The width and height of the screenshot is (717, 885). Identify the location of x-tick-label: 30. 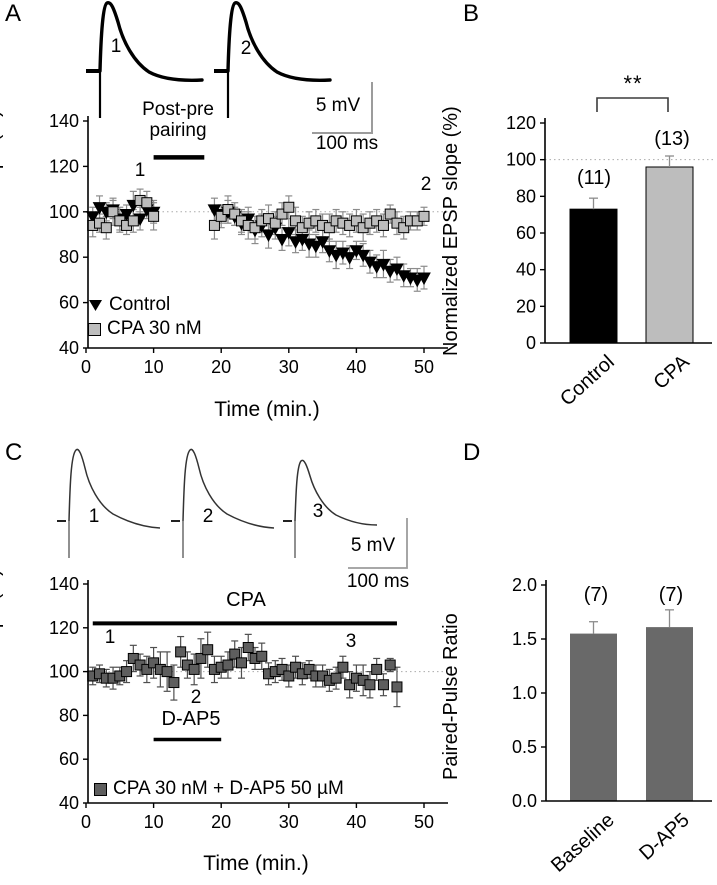
(289, 367).